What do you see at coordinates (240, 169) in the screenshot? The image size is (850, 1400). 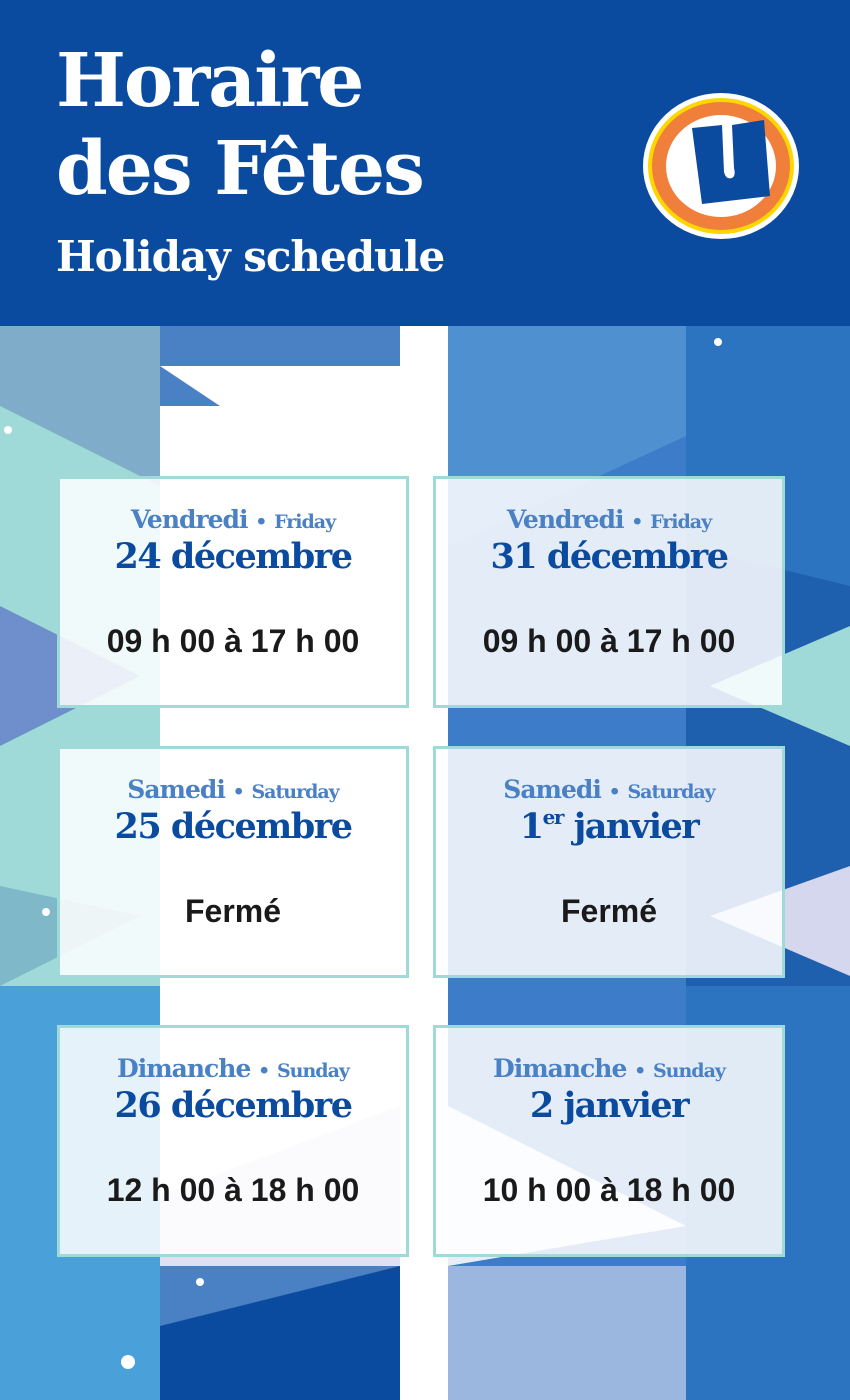 I see `title-french-line2: des Fêtes` at bounding box center [240, 169].